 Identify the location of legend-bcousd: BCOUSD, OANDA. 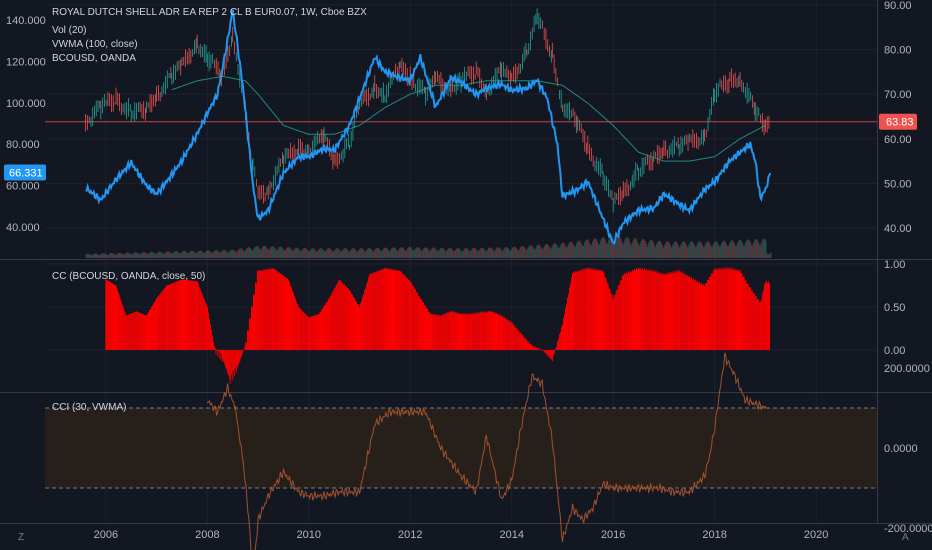
(94, 58).